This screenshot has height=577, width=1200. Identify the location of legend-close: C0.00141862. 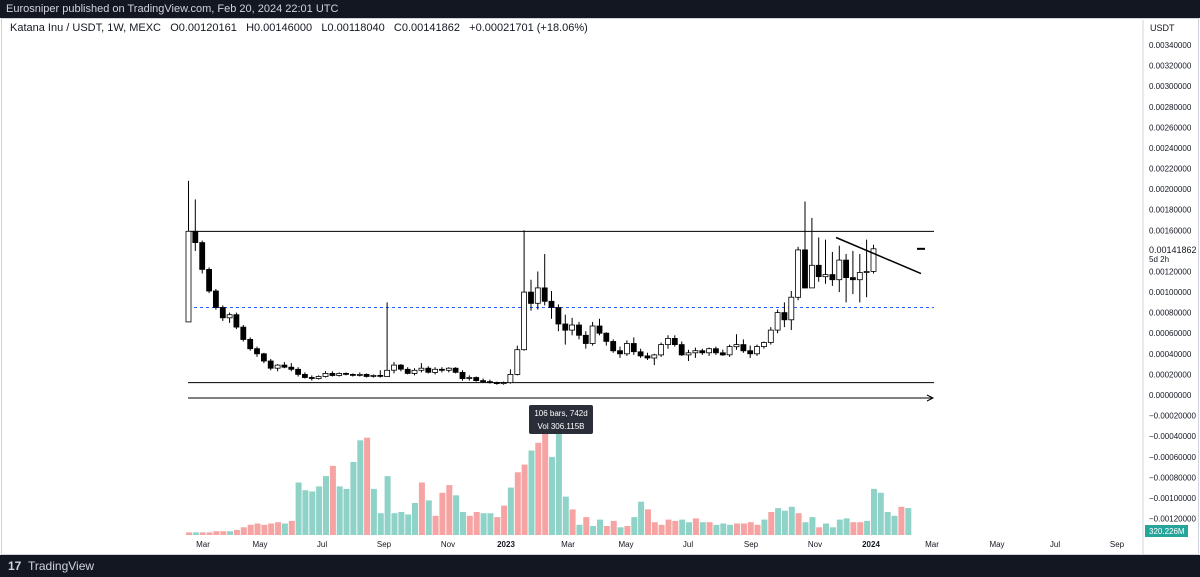
(426, 28).